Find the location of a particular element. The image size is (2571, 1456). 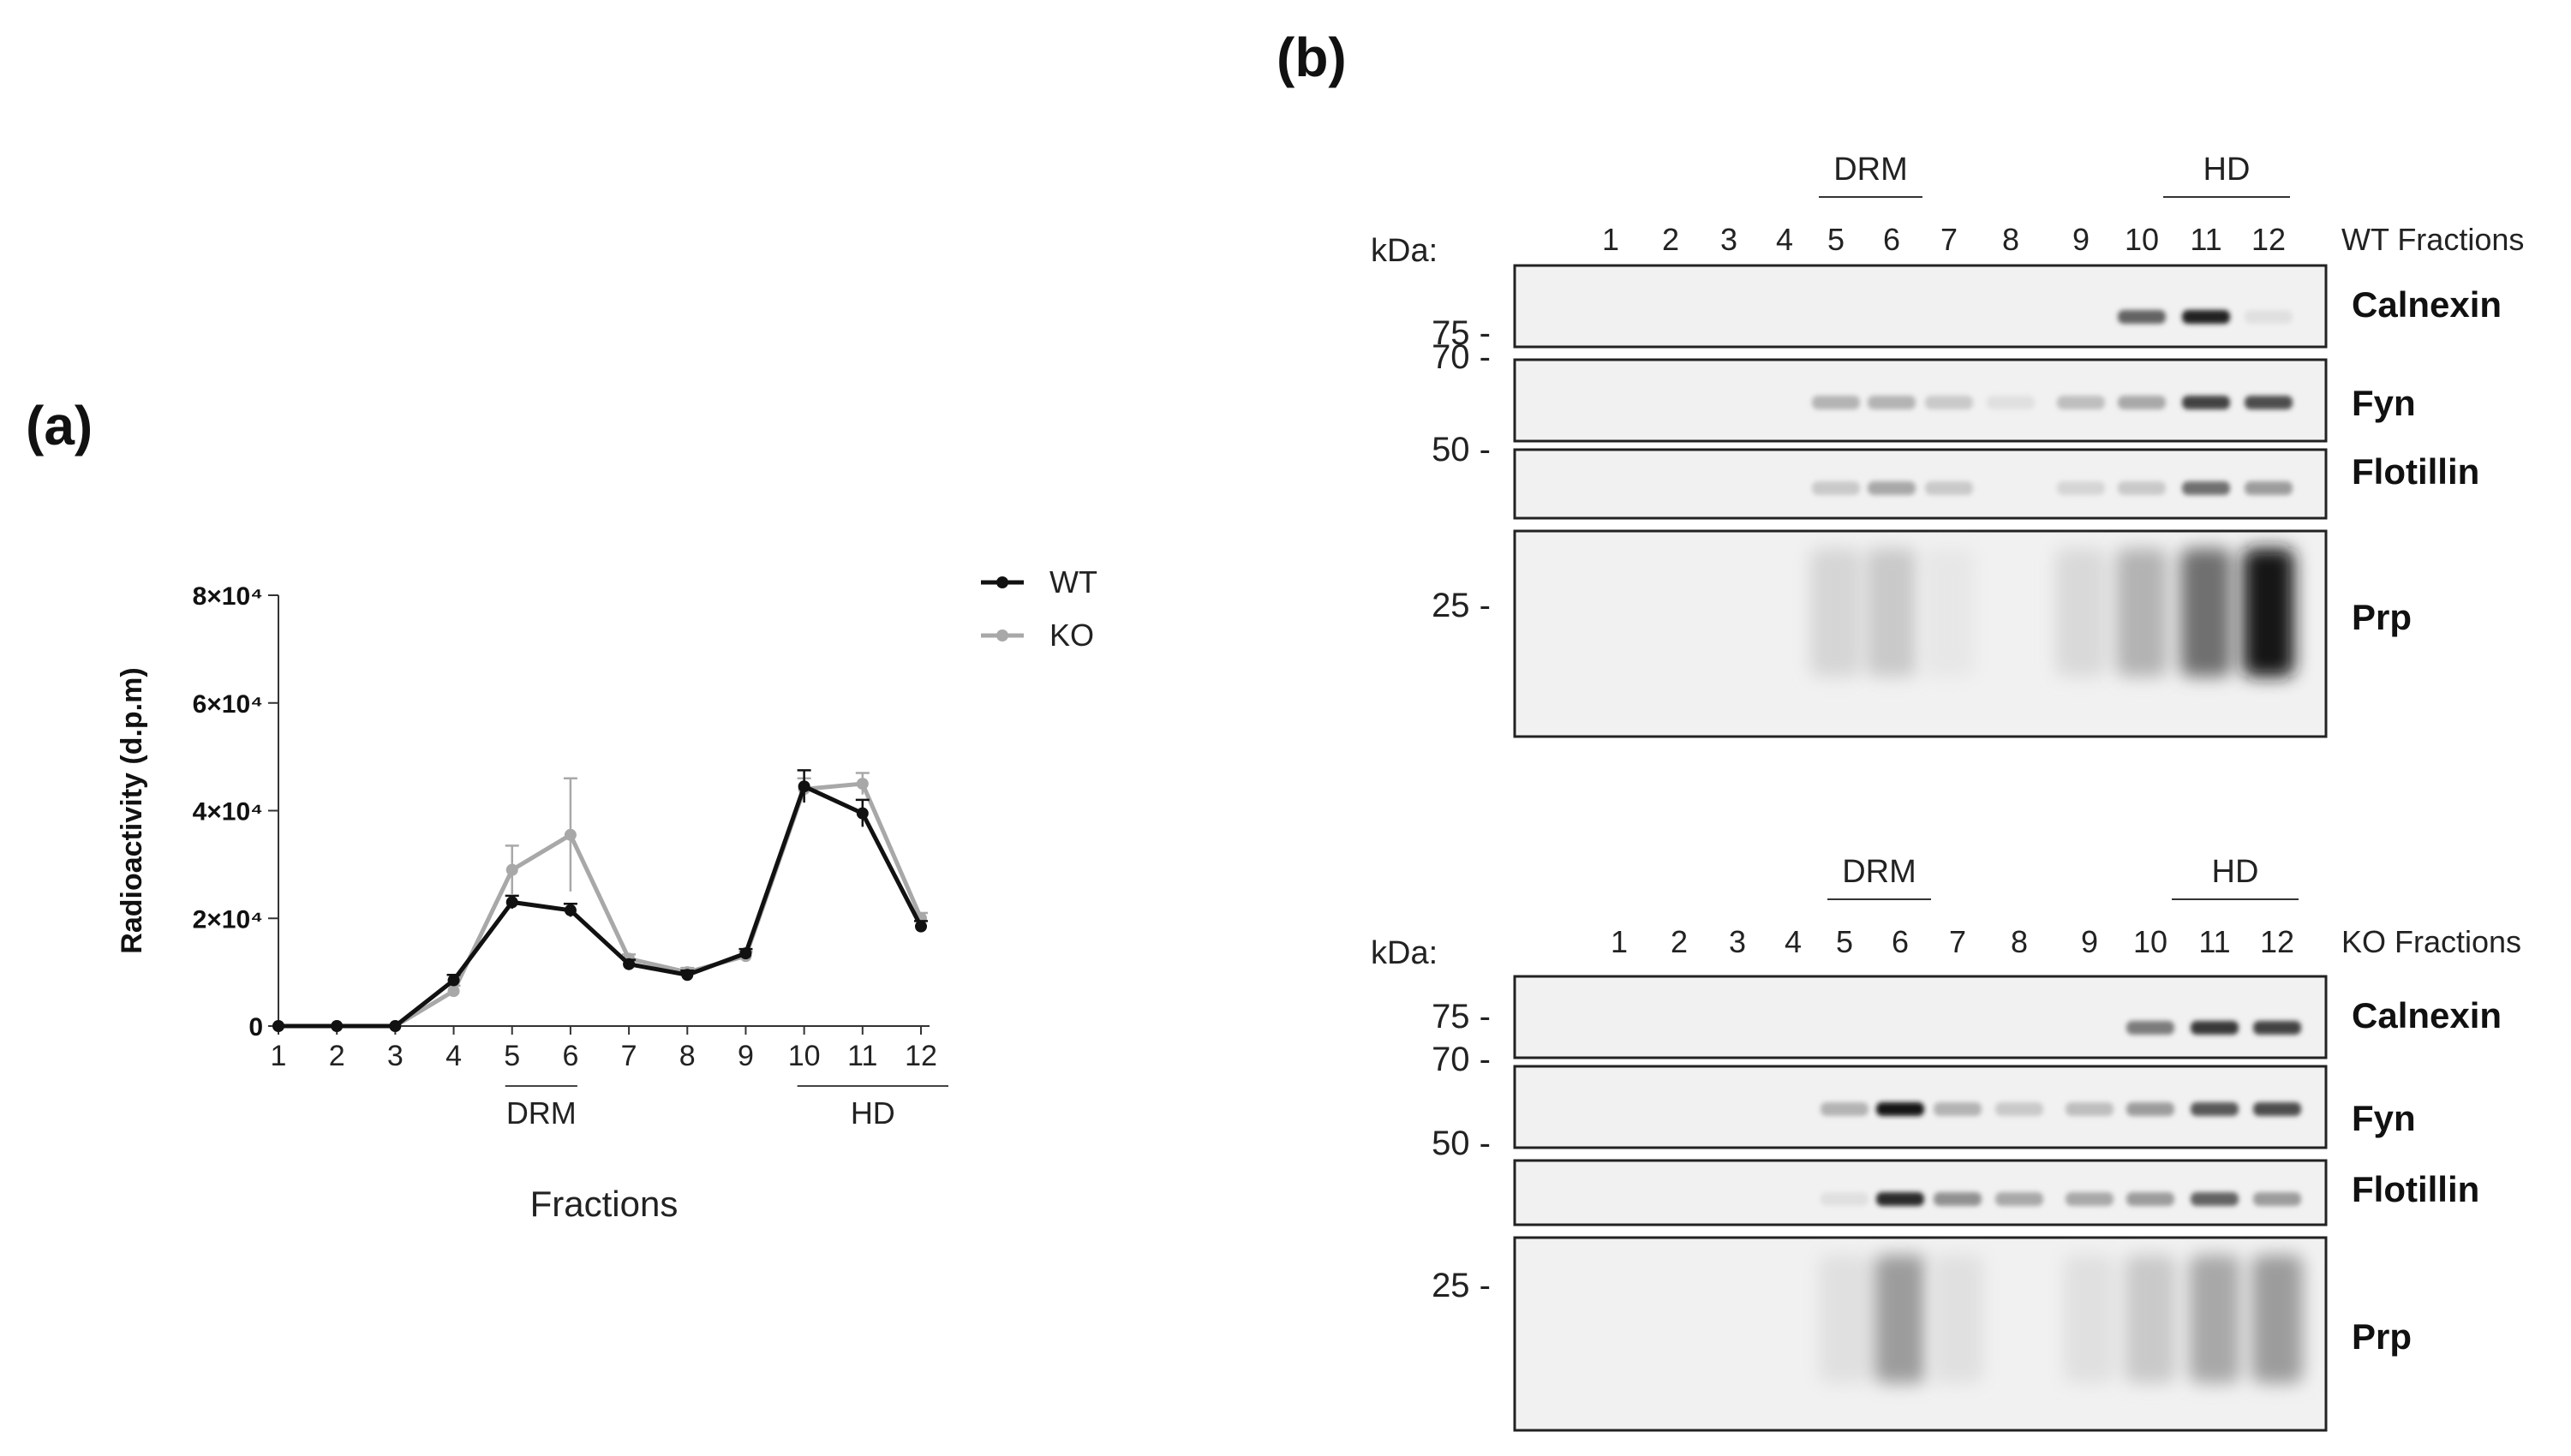

legend-marker is located at coordinates (1002, 582).